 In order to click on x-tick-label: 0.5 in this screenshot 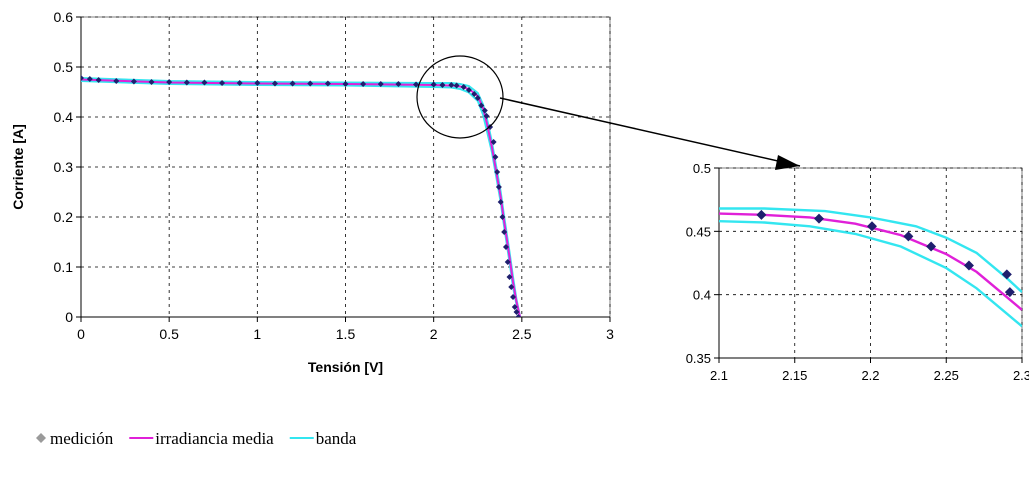, I will do `click(169, 334)`.